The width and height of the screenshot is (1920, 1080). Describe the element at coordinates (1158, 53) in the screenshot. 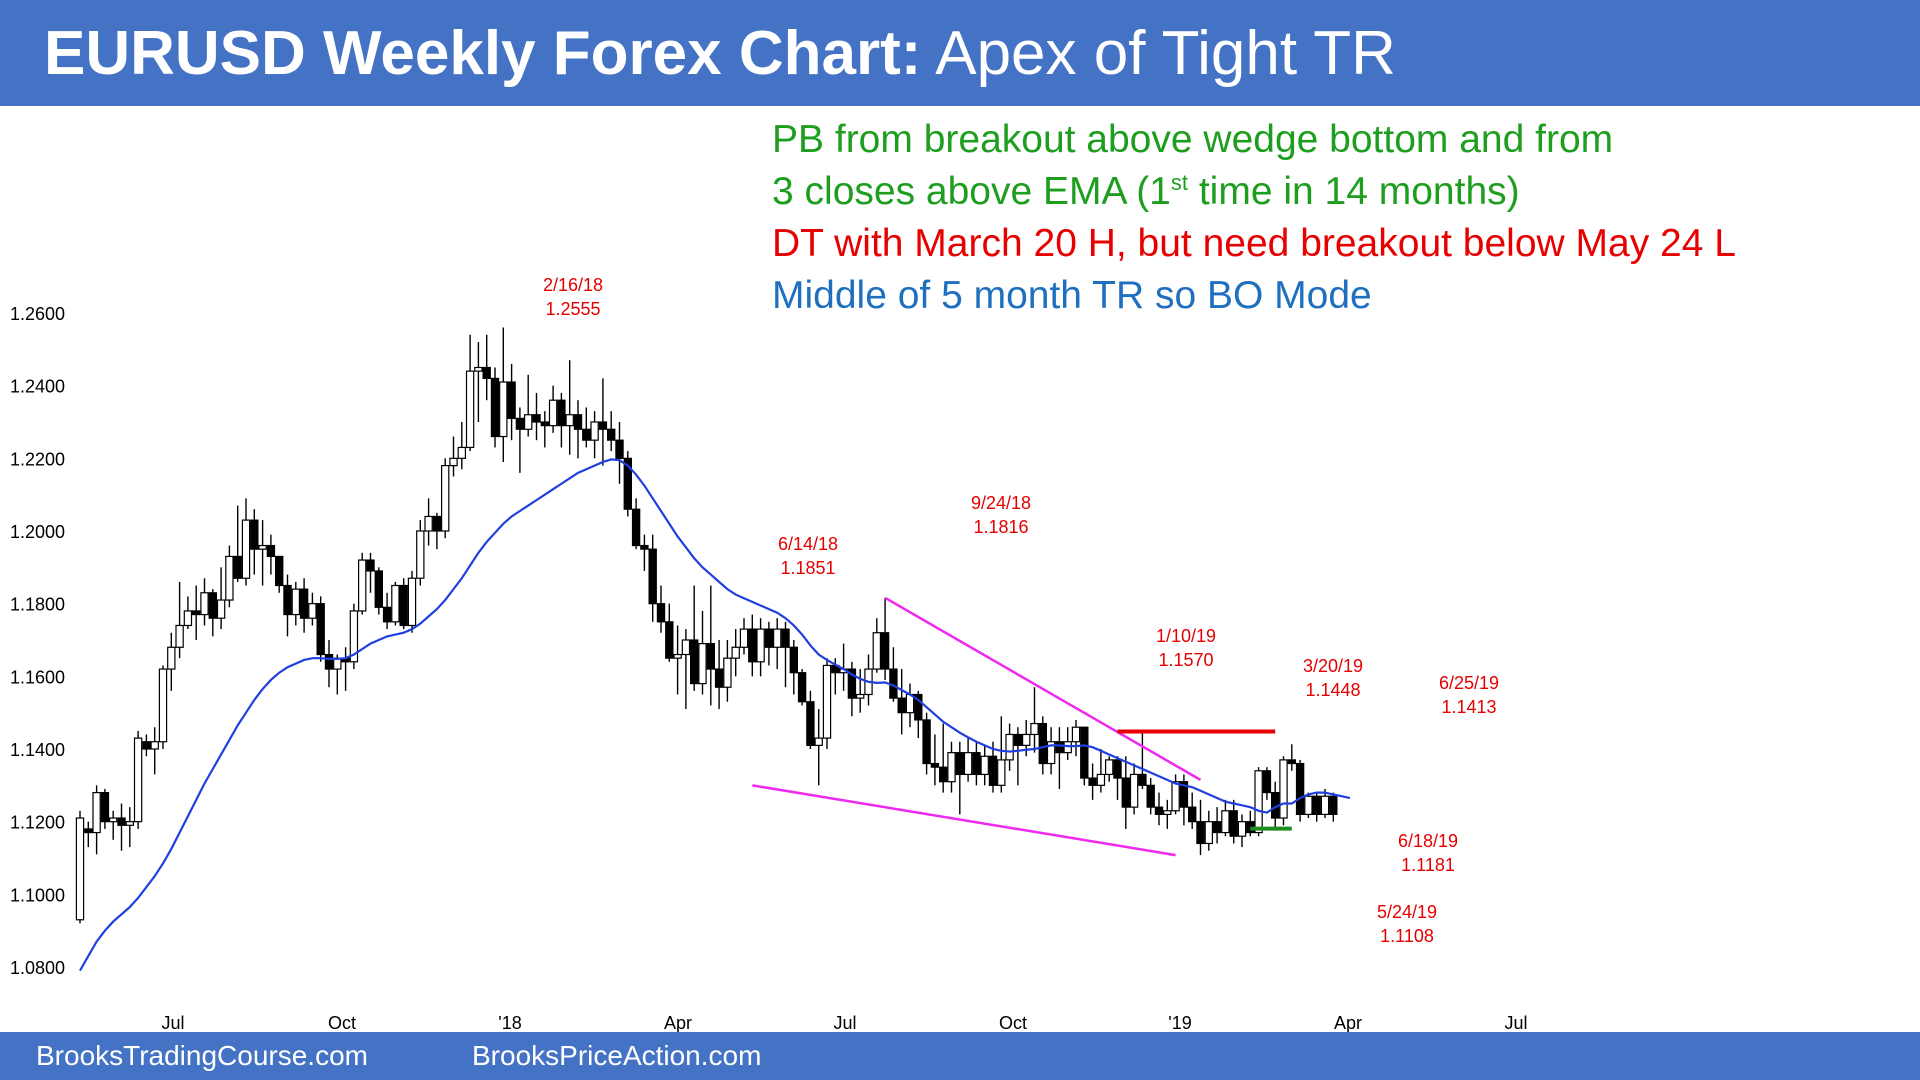

I see `title-subtitle: Apex of Tight TR` at that location.